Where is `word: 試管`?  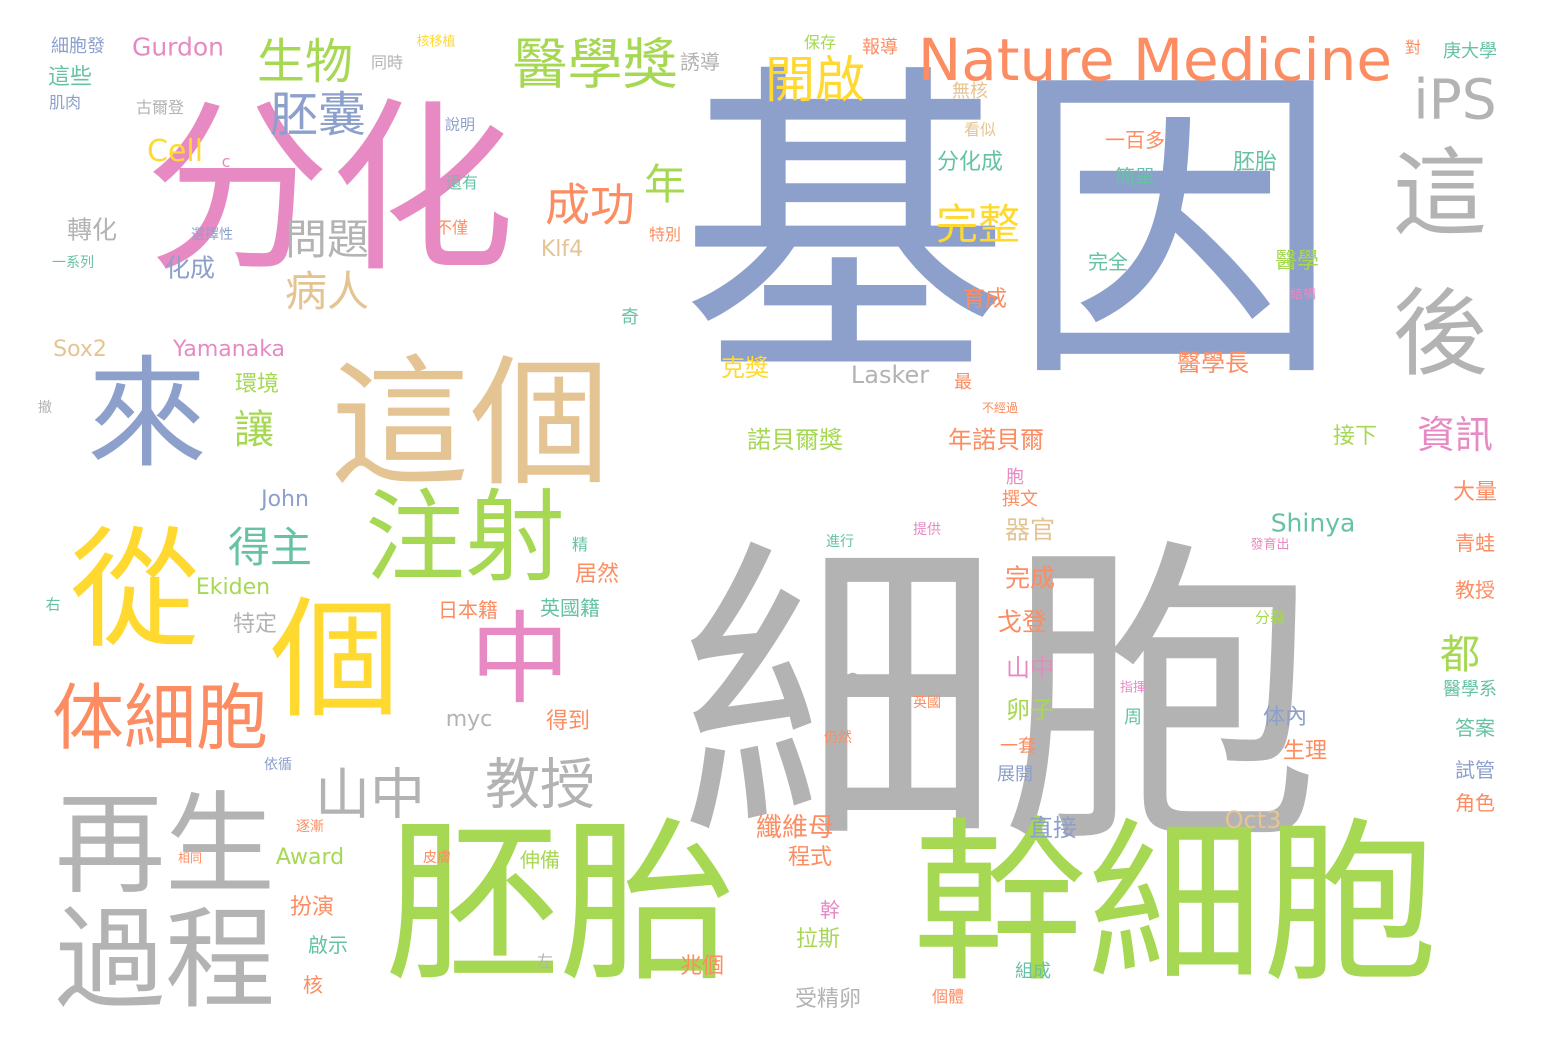 word: 試管 is located at coordinates (1475, 770).